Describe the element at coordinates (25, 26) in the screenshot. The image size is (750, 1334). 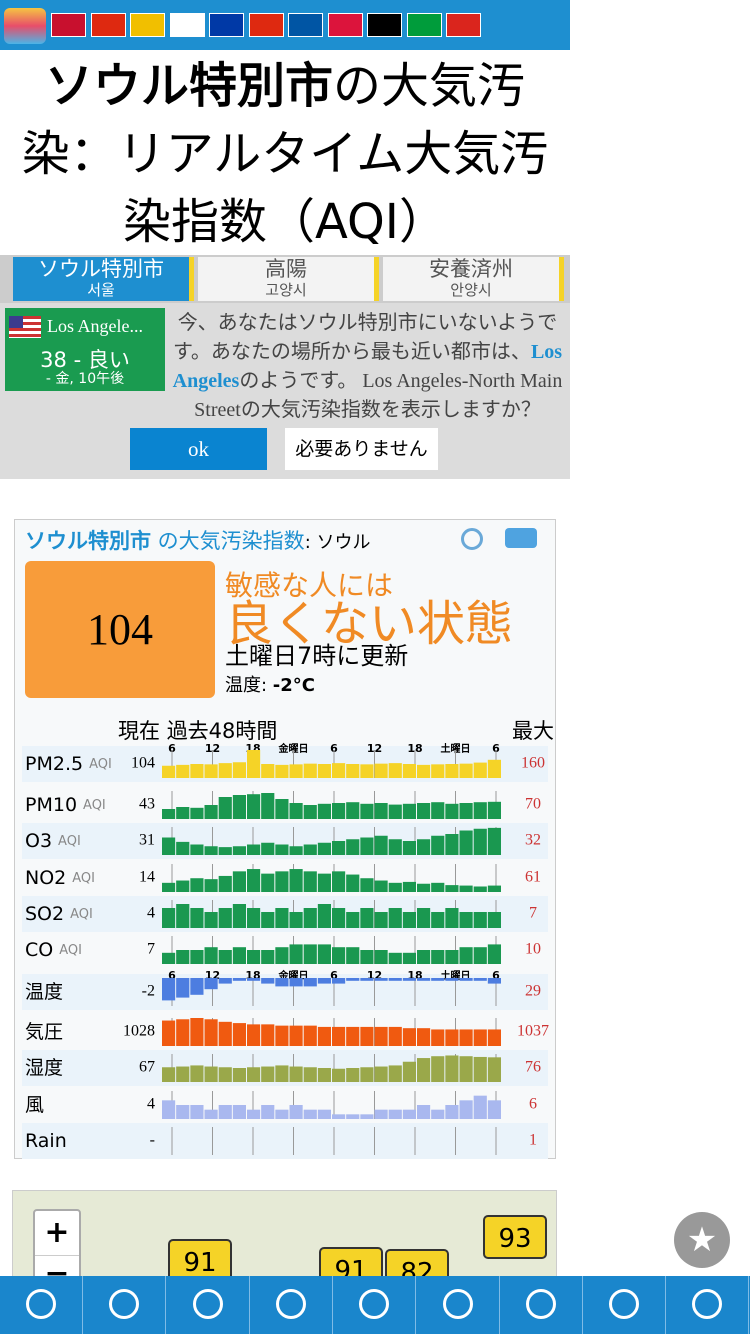
I see `app-icon` at that location.